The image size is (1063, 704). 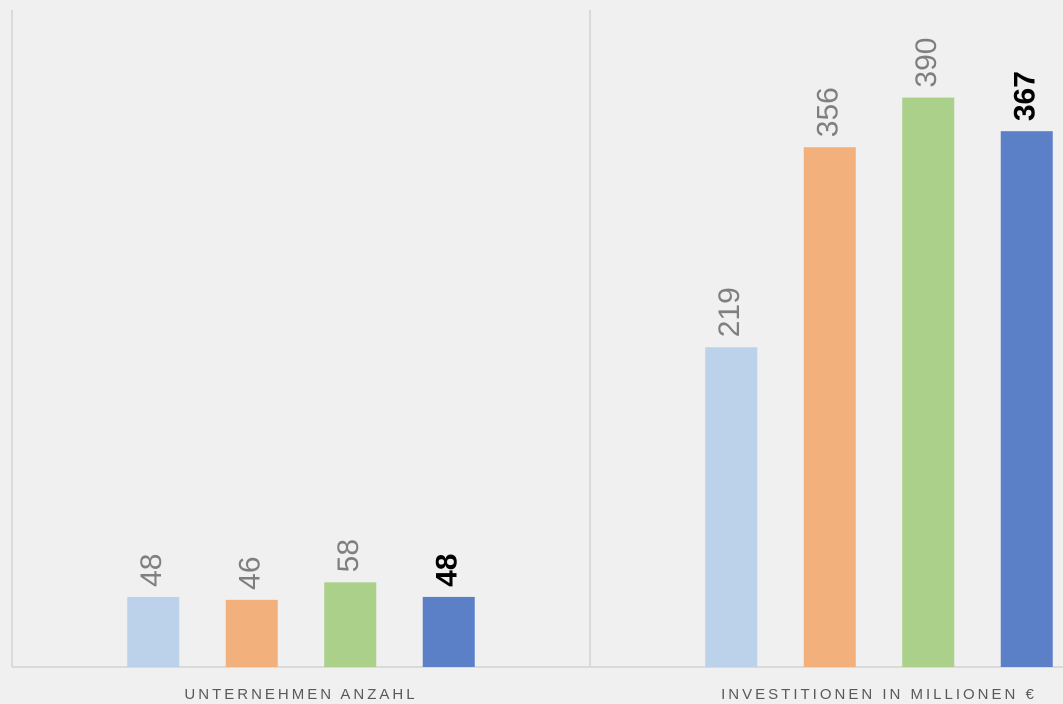 What do you see at coordinates (926, 63) in the screenshot?
I see `data-label: 390` at bounding box center [926, 63].